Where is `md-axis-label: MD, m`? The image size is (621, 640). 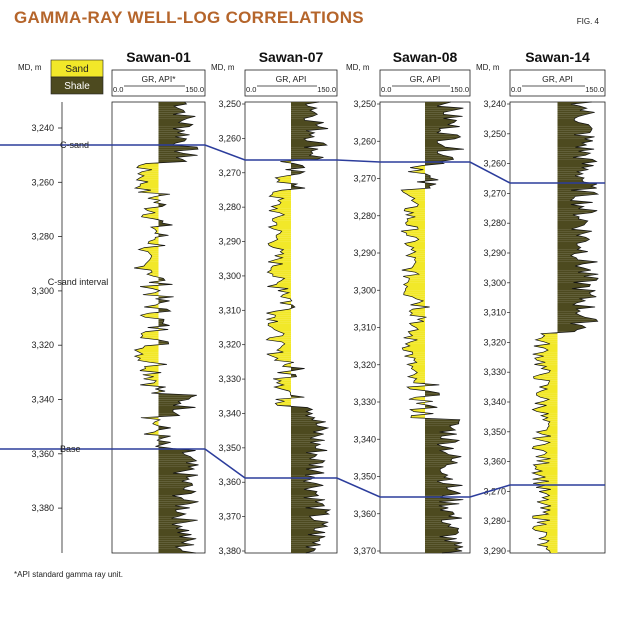 md-axis-label: MD, m is located at coordinates (488, 67).